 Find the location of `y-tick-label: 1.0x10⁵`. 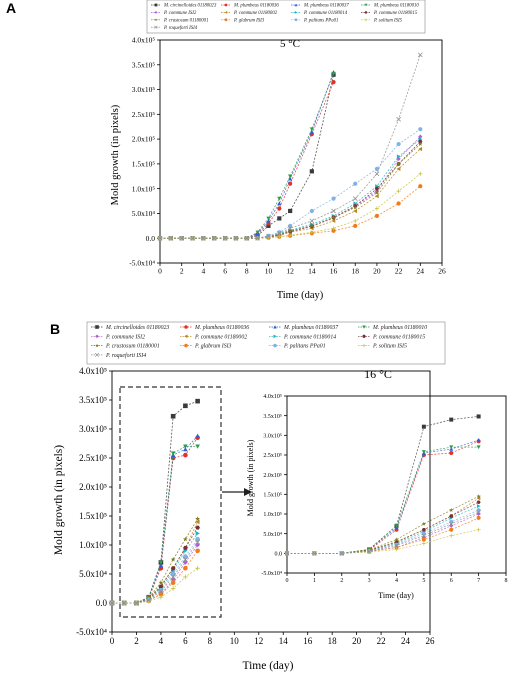

y-tick-label: 1.0x10⁵ is located at coordinates (272, 515).